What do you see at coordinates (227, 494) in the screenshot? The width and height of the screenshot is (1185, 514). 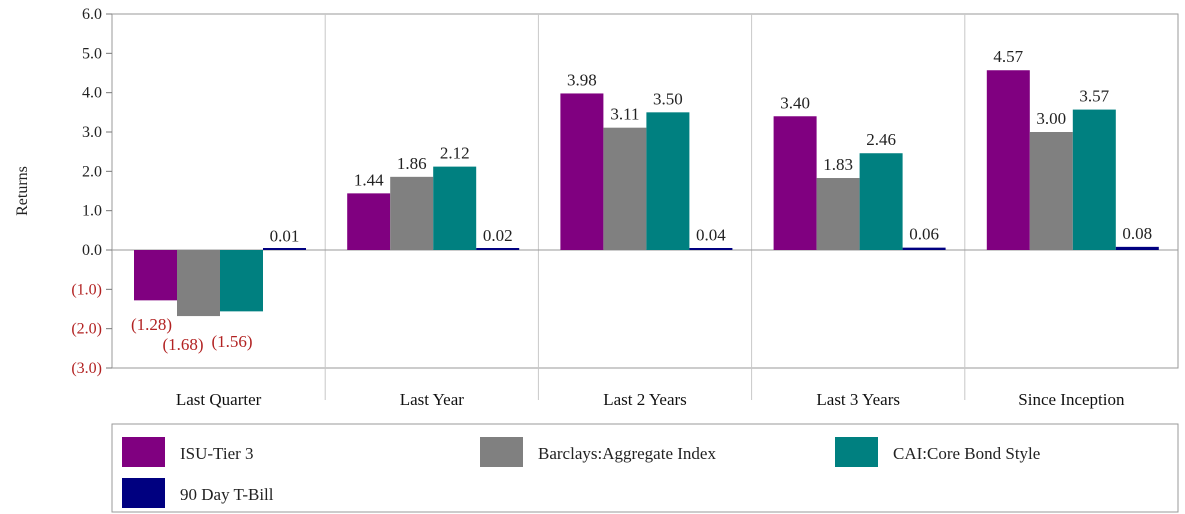 I see `legend-label: 90 Day T-Bill` at bounding box center [227, 494].